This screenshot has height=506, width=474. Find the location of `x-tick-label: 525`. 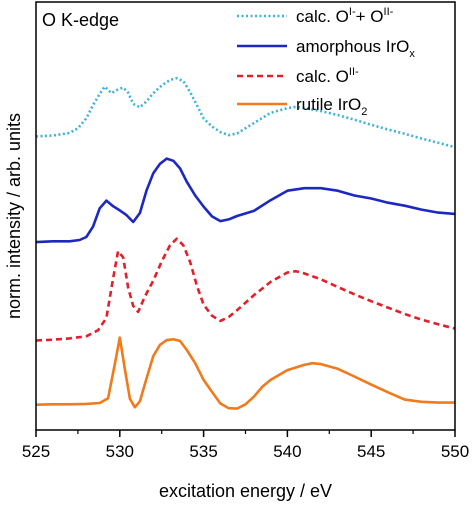

x-tick-label: 525 is located at coordinates (36, 451).